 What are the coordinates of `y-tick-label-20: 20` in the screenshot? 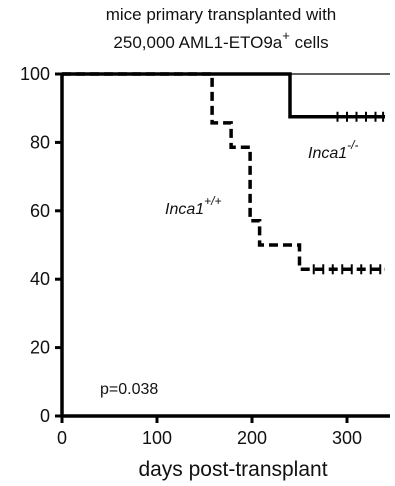 It's located at (40, 348).